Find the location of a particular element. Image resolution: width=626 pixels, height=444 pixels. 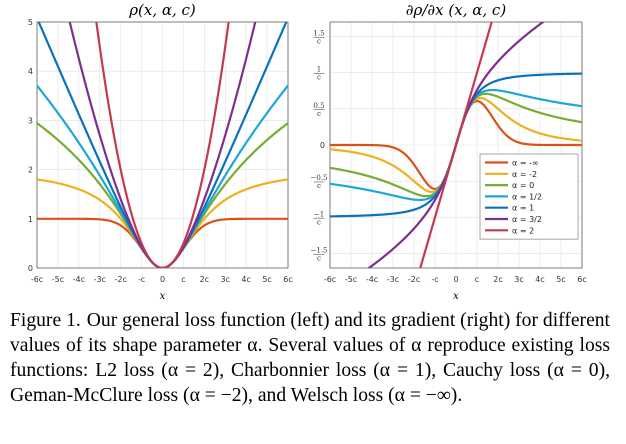

legend-entry: α = 1/2 is located at coordinates (527, 196).